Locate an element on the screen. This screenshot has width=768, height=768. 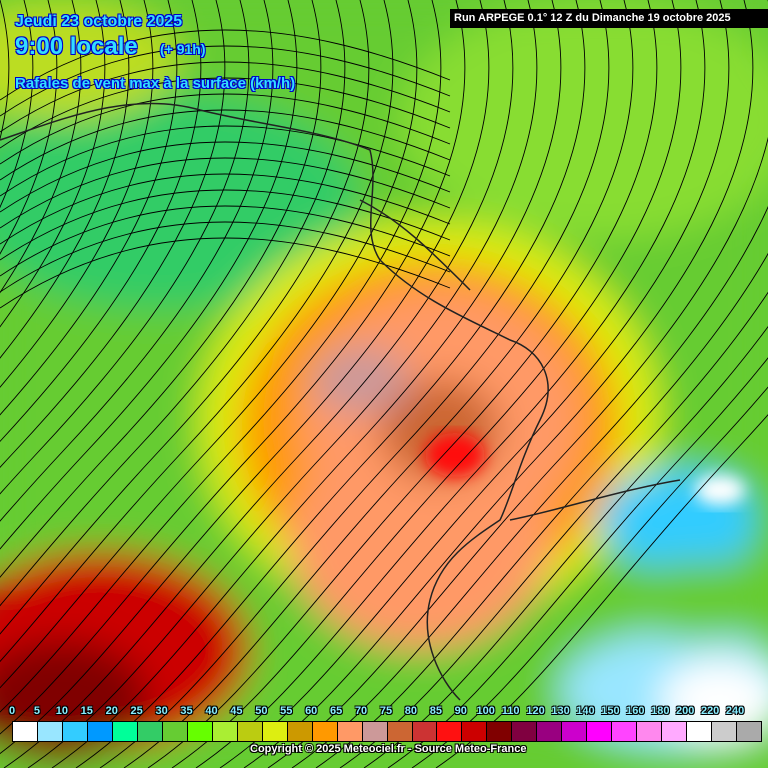
legend-label: 150 is located at coordinates (610, 711).